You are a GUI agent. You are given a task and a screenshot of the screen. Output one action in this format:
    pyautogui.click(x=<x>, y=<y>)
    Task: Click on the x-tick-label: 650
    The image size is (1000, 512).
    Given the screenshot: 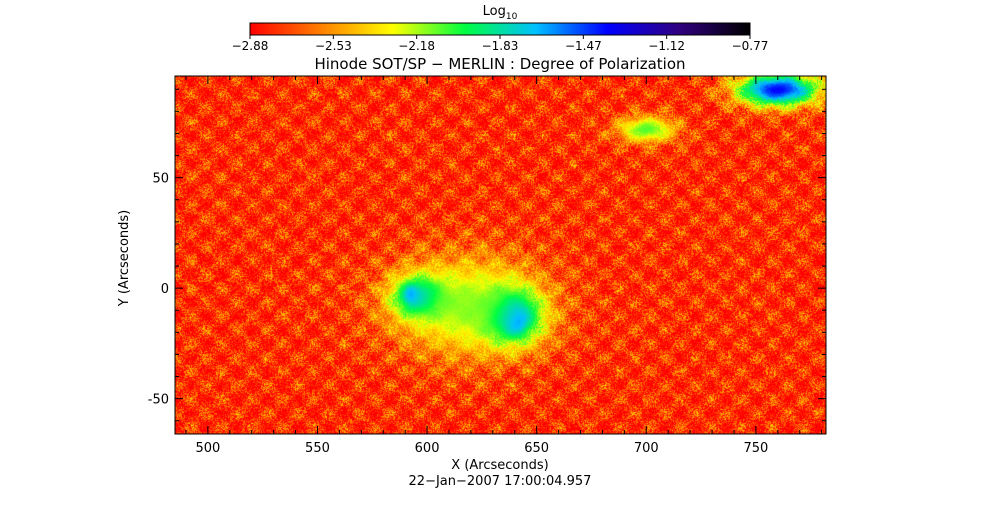 What is the action you would take?
    pyautogui.click(x=536, y=448)
    